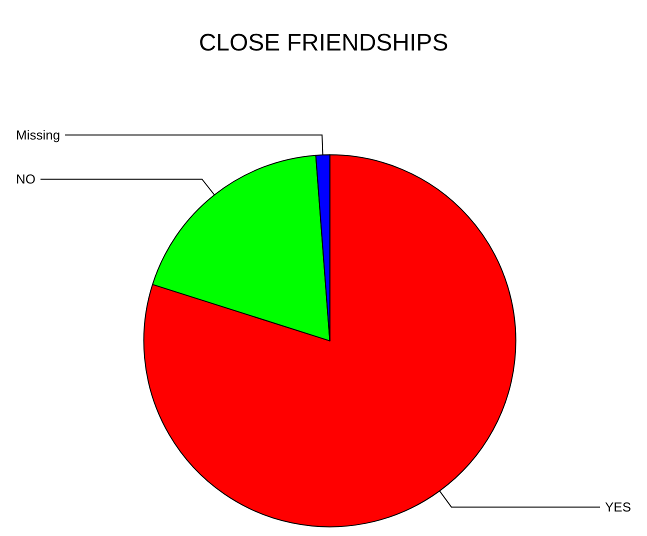  Describe the element at coordinates (323, 43) in the screenshot. I see `chart-title: CLOSE FRIENDSHIPS` at that location.